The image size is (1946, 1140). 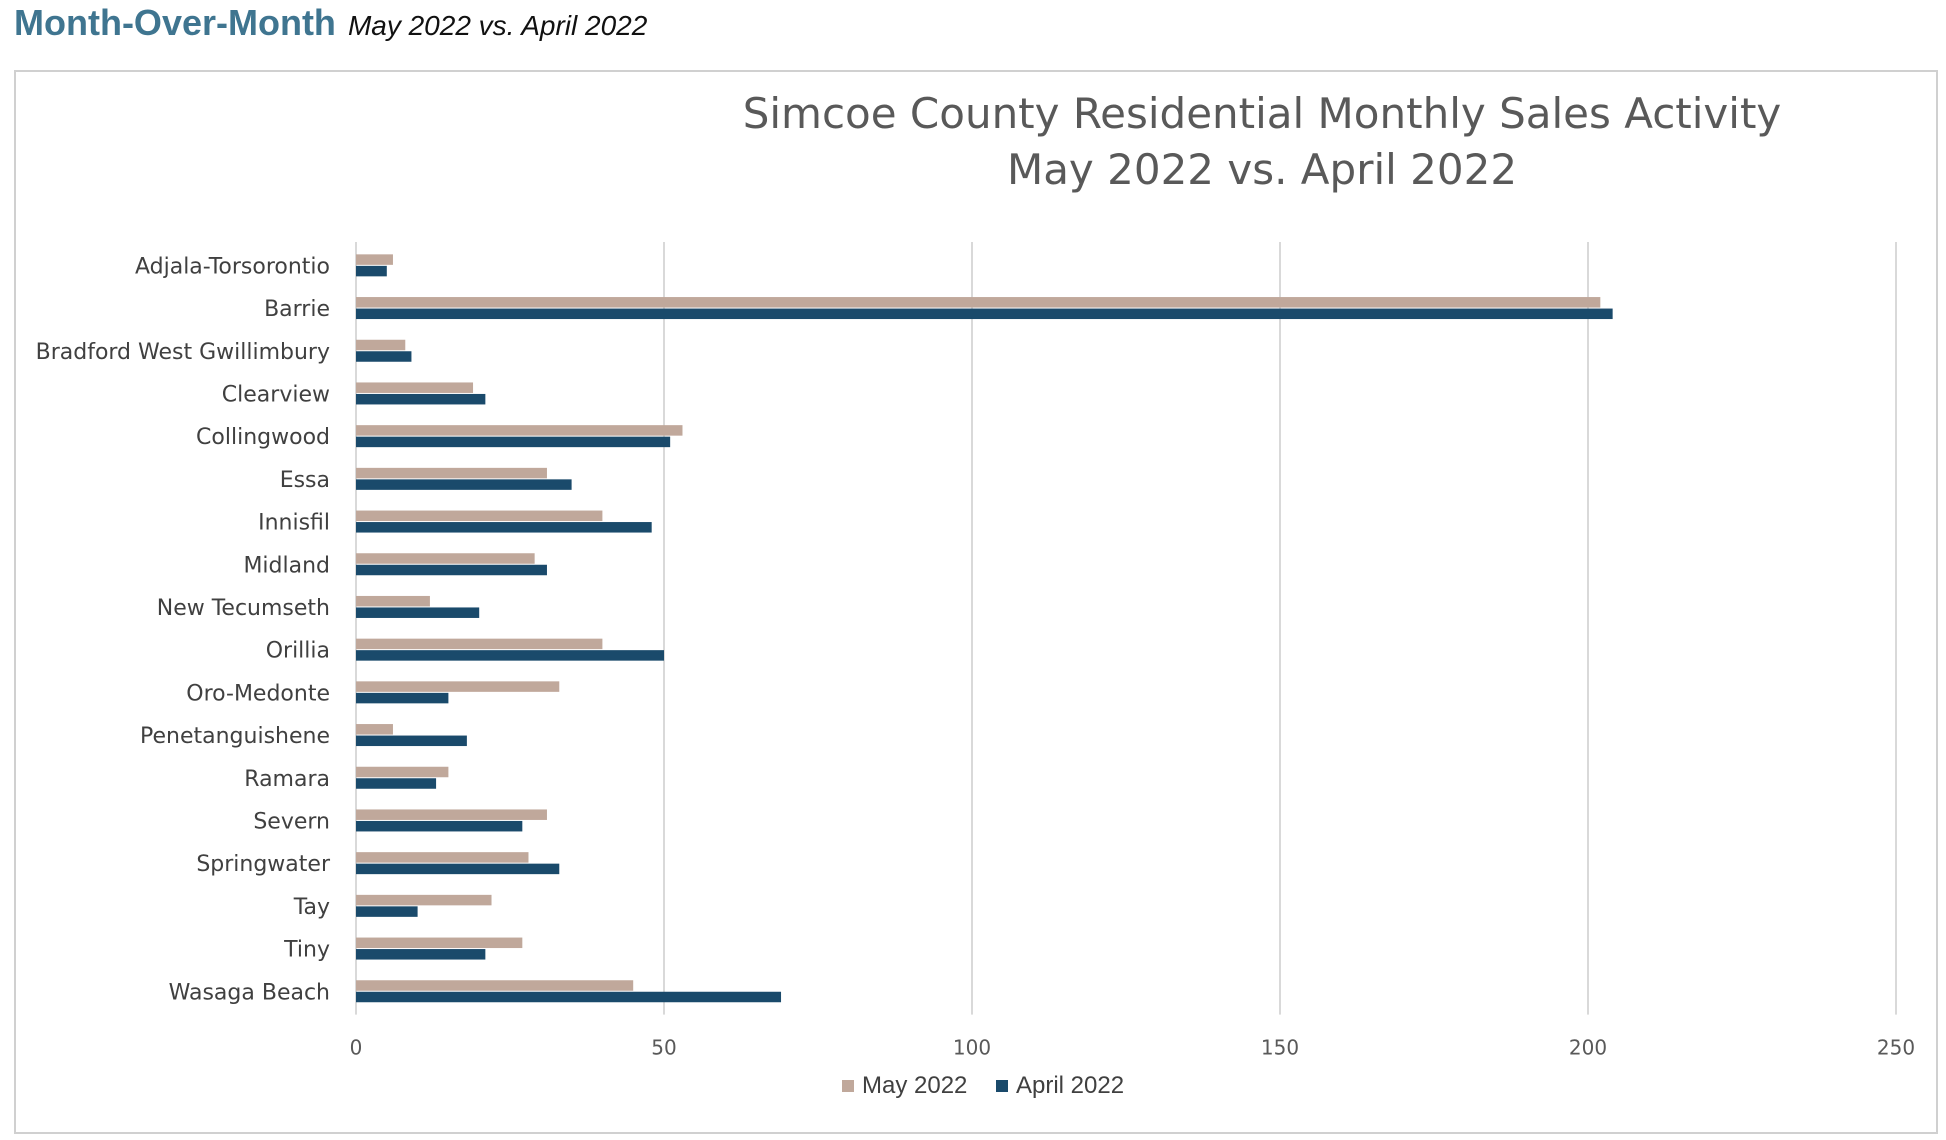 I want to click on category-label: Adjala-Torsorontio, so click(x=232, y=266).